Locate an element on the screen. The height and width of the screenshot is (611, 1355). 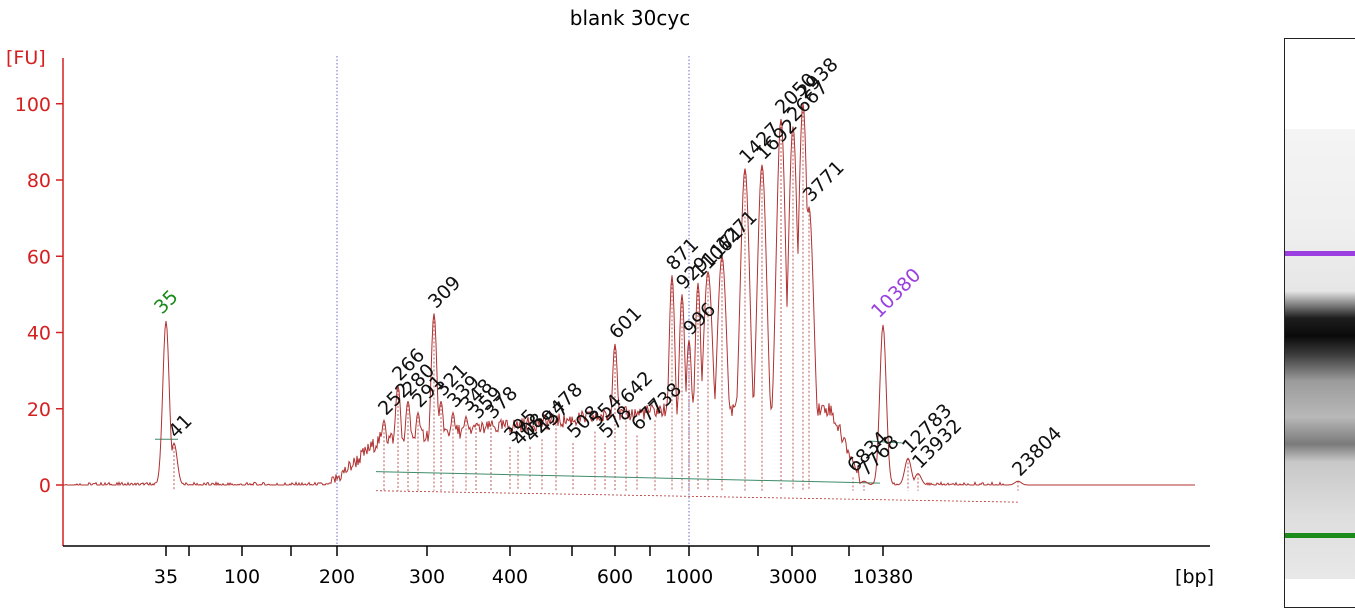
x-tick-label: 600 is located at coordinates (615, 577).